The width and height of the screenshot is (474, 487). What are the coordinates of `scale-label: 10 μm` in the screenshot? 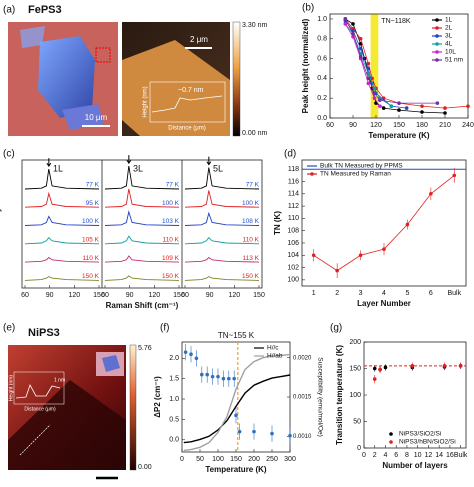 It's located at (96, 117).